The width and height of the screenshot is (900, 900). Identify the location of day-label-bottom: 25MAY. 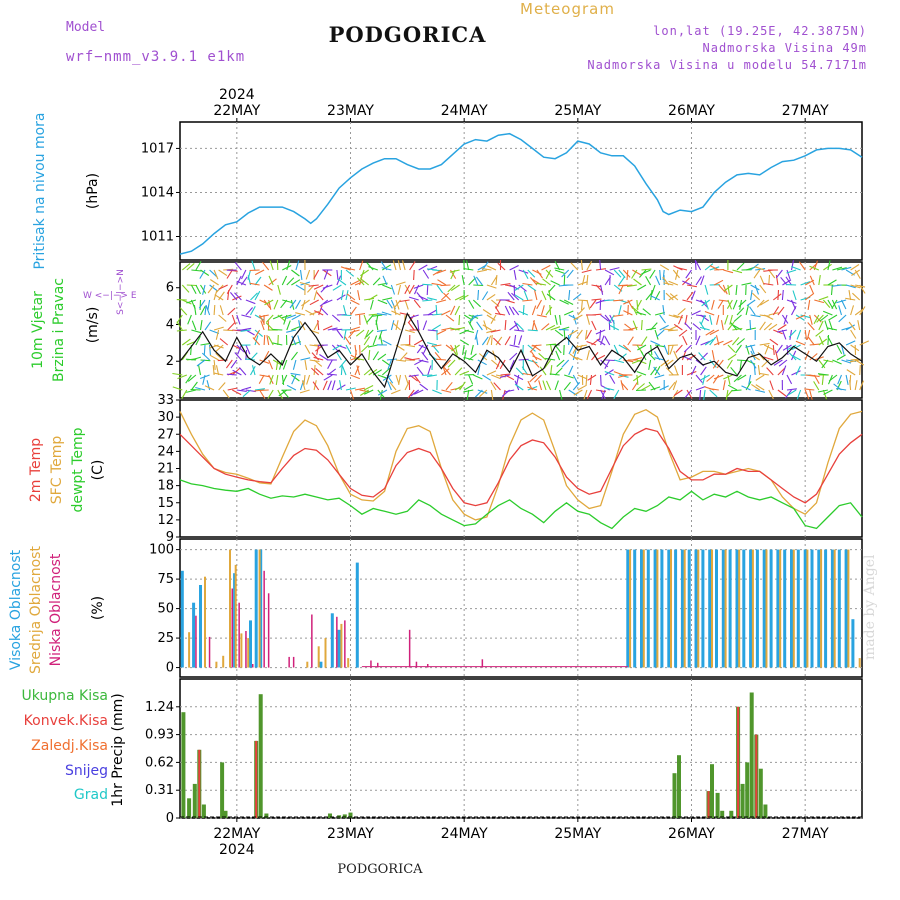
(577, 834).